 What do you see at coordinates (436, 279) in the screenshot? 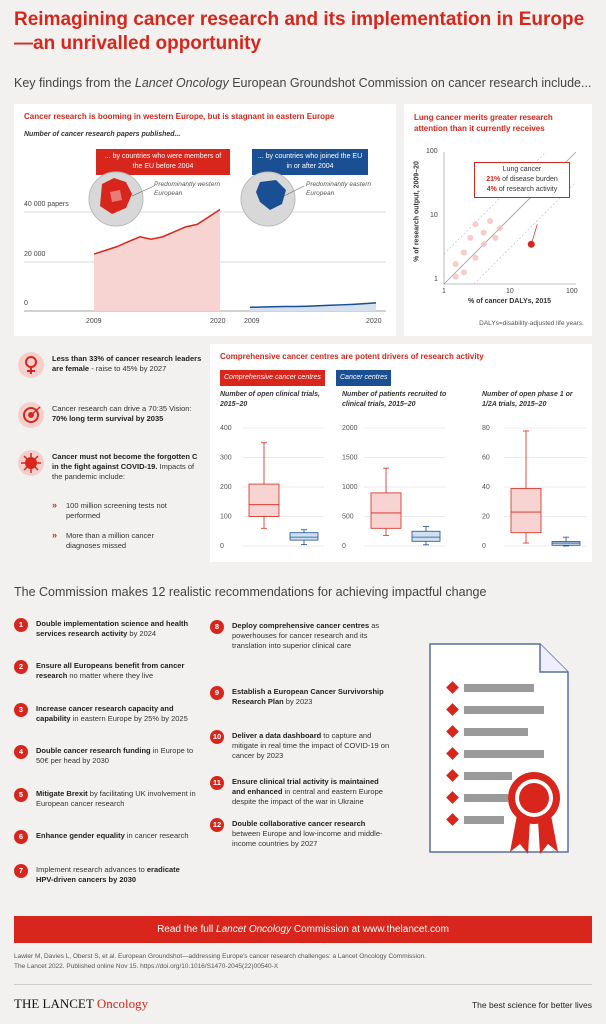
I see `lung-ytick: 1` at bounding box center [436, 279].